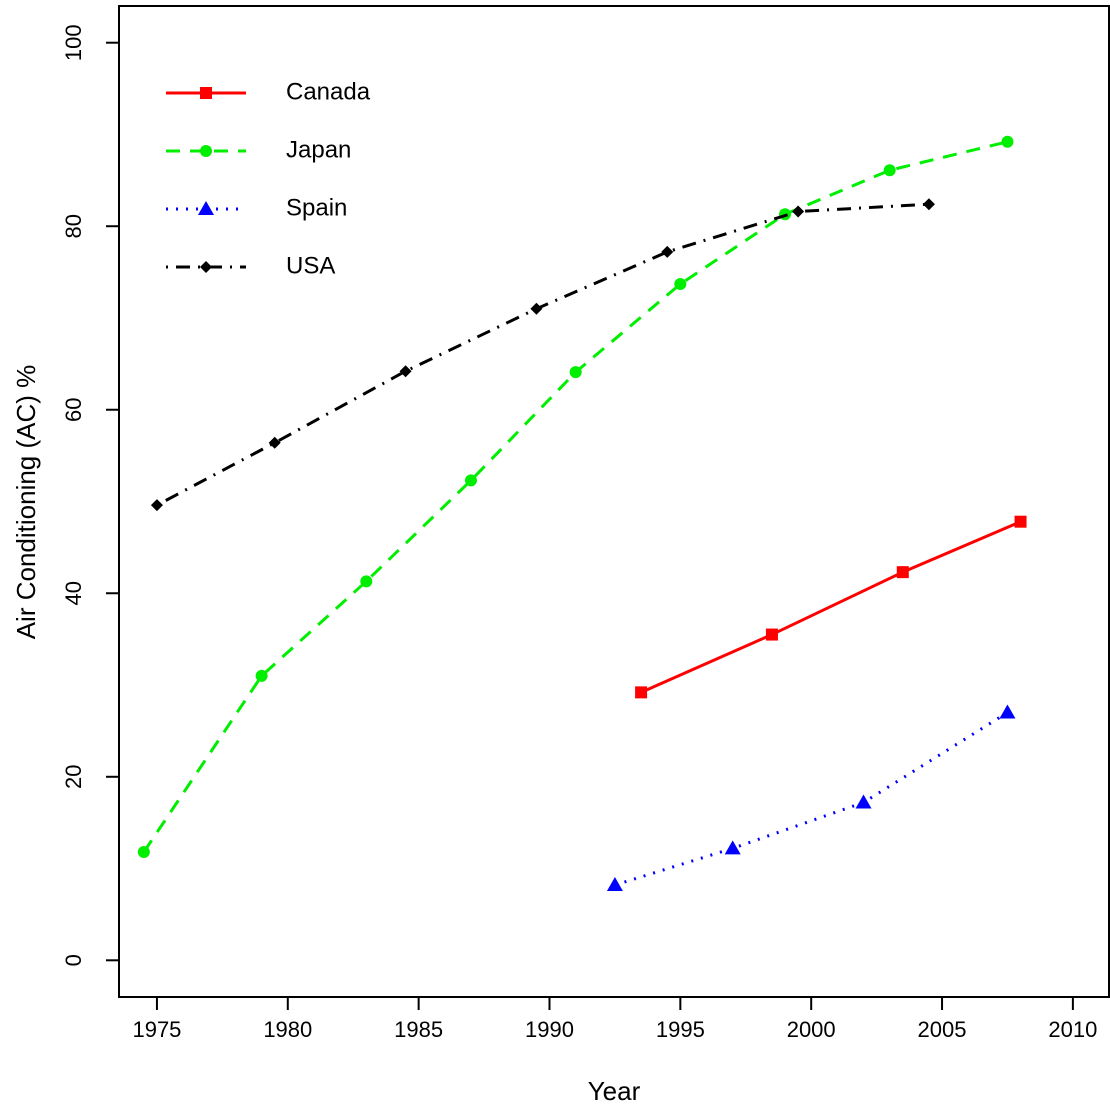 The height and width of the screenshot is (1111, 1110). Describe the element at coordinates (614, 1091) in the screenshot. I see `x-axis-title: Year` at that location.